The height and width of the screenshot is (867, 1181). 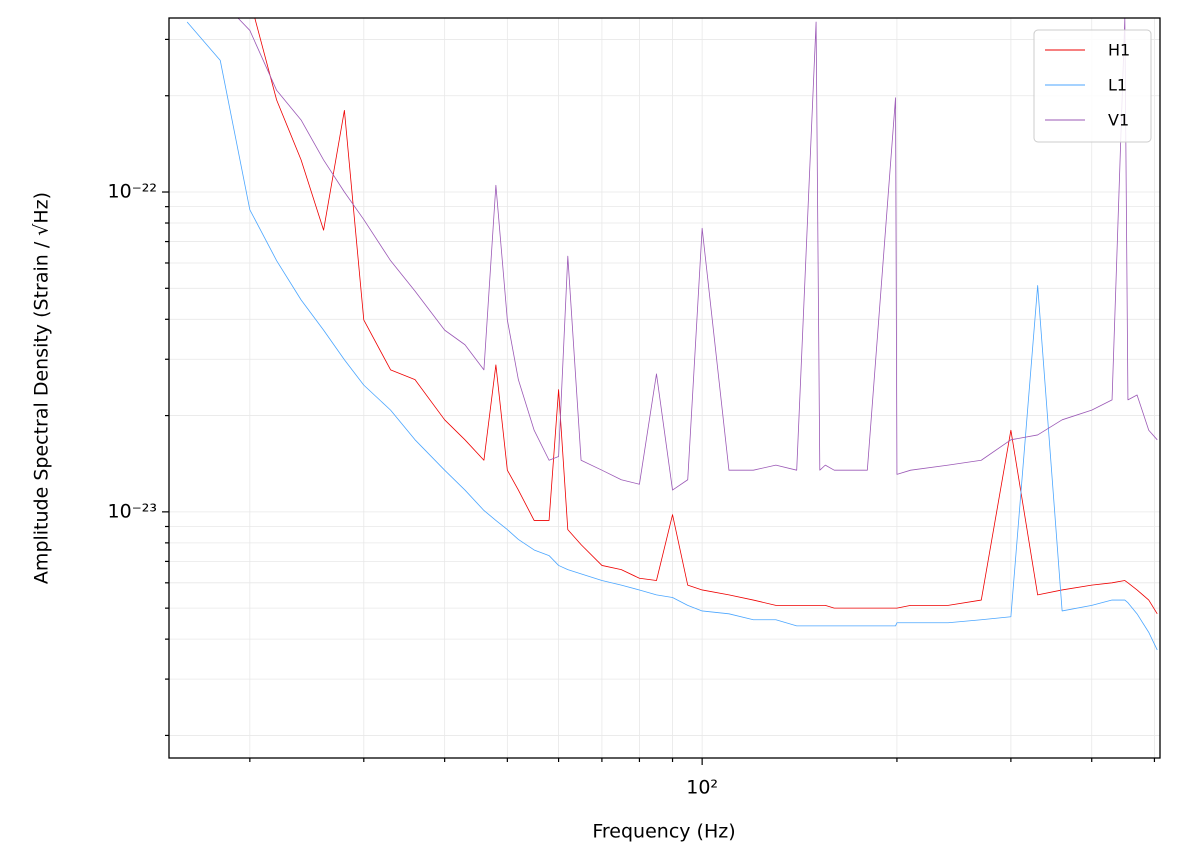 I want to click on x-axis-label: Frequency (Hz), so click(x=663, y=832).